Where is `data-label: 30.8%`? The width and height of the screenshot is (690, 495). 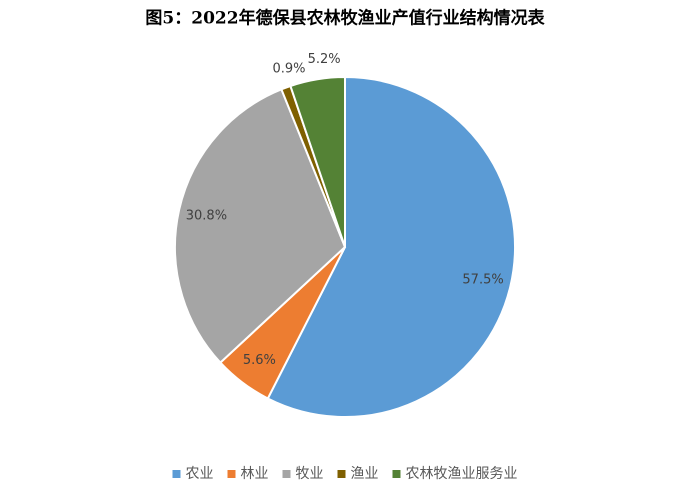 data-label: 30.8% is located at coordinates (206, 216).